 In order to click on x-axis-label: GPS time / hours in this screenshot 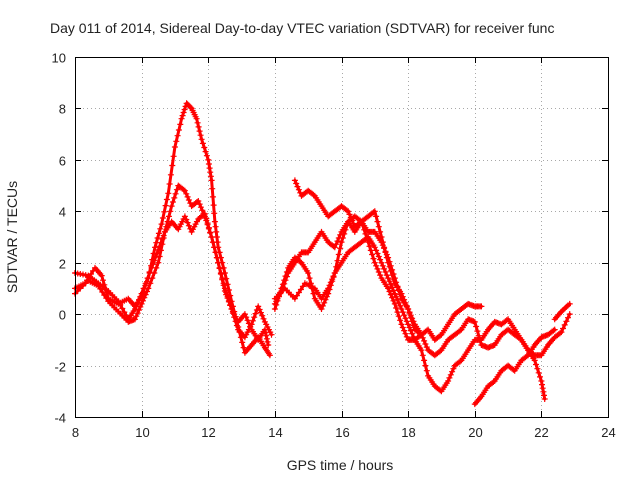, I will do `click(340, 465)`.